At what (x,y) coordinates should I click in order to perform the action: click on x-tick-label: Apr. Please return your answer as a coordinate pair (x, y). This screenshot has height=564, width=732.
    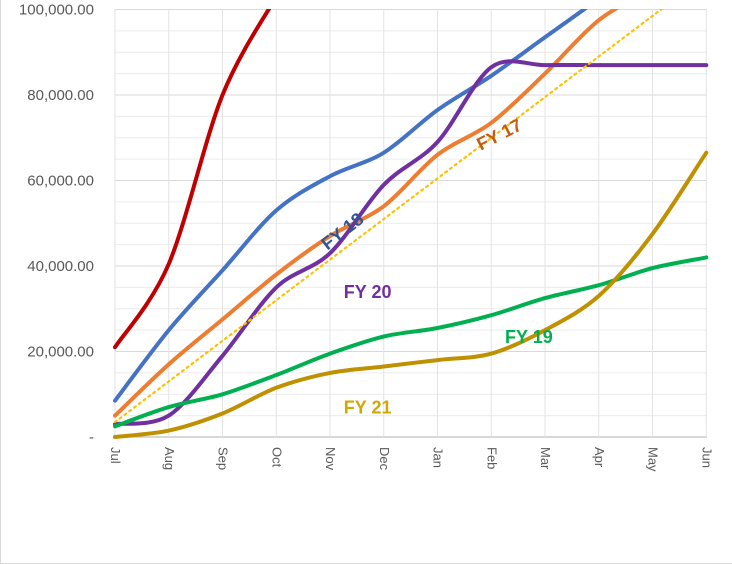
    Looking at the image, I should click on (599, 457).